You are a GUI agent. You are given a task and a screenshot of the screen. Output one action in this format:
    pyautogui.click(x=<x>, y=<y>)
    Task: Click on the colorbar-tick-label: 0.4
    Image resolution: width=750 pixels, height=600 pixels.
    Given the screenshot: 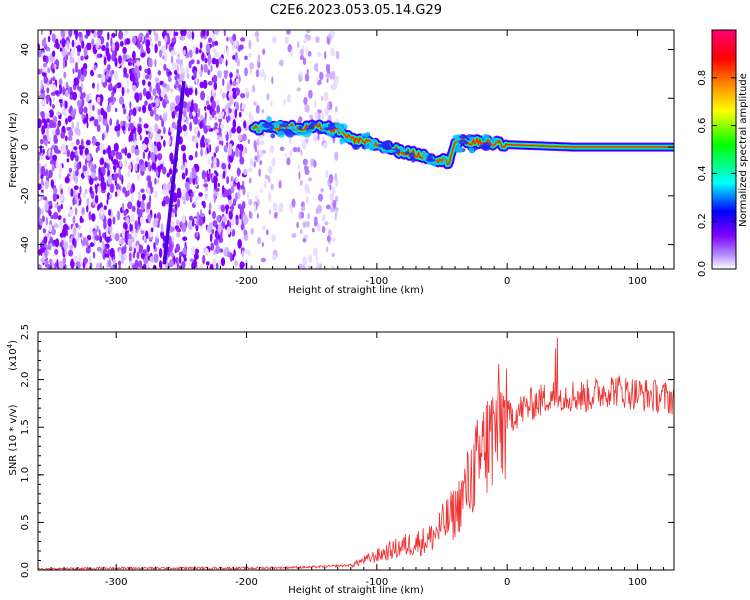 What is the action you would take?
    pyautogui.click(x=702, y=173)
    